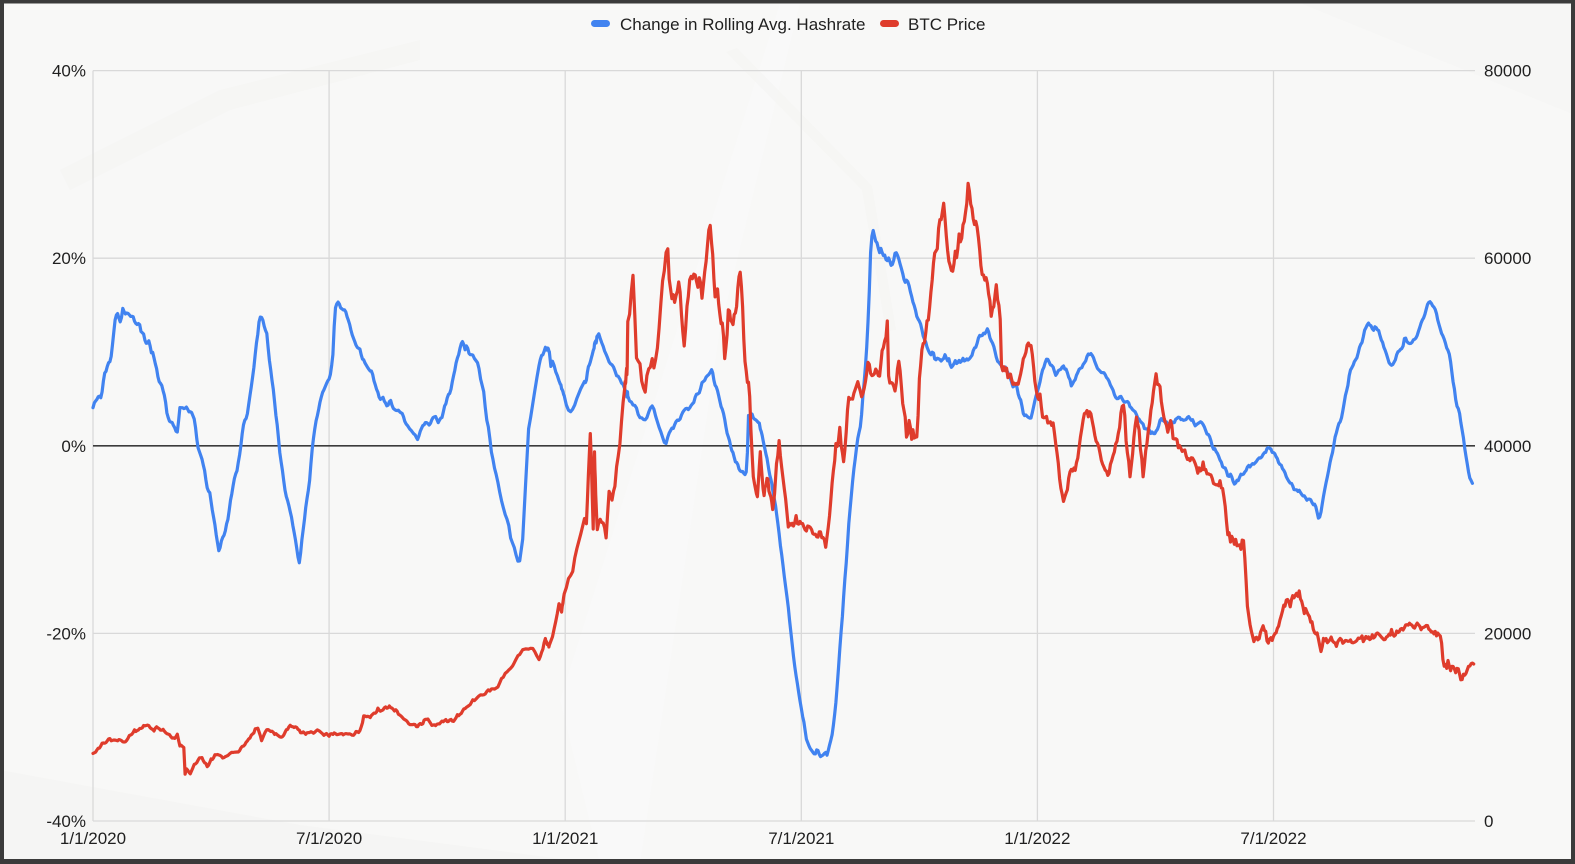 This screenshot has height=864, width=1575. I want to click on svg-text: 1/1/2022, so click(1037, 838).